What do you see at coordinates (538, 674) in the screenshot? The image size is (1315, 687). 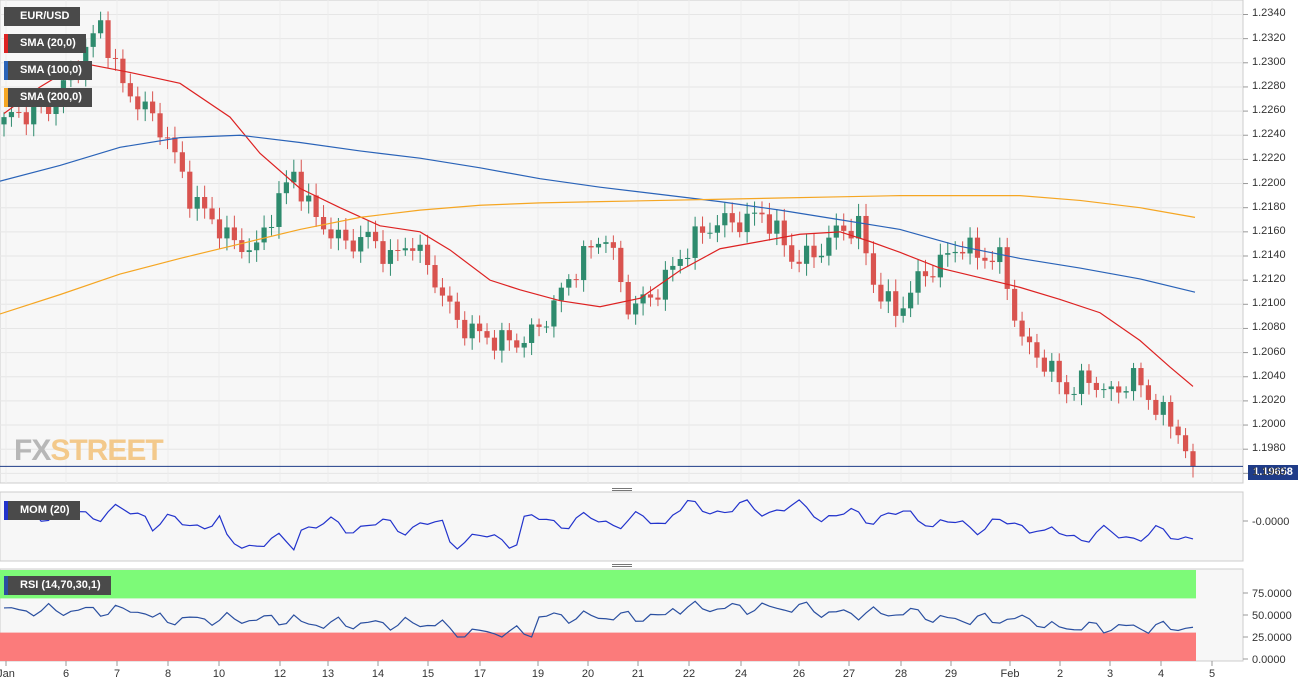 I see `x-tick-label: 19` at bounding box center [538, 674].